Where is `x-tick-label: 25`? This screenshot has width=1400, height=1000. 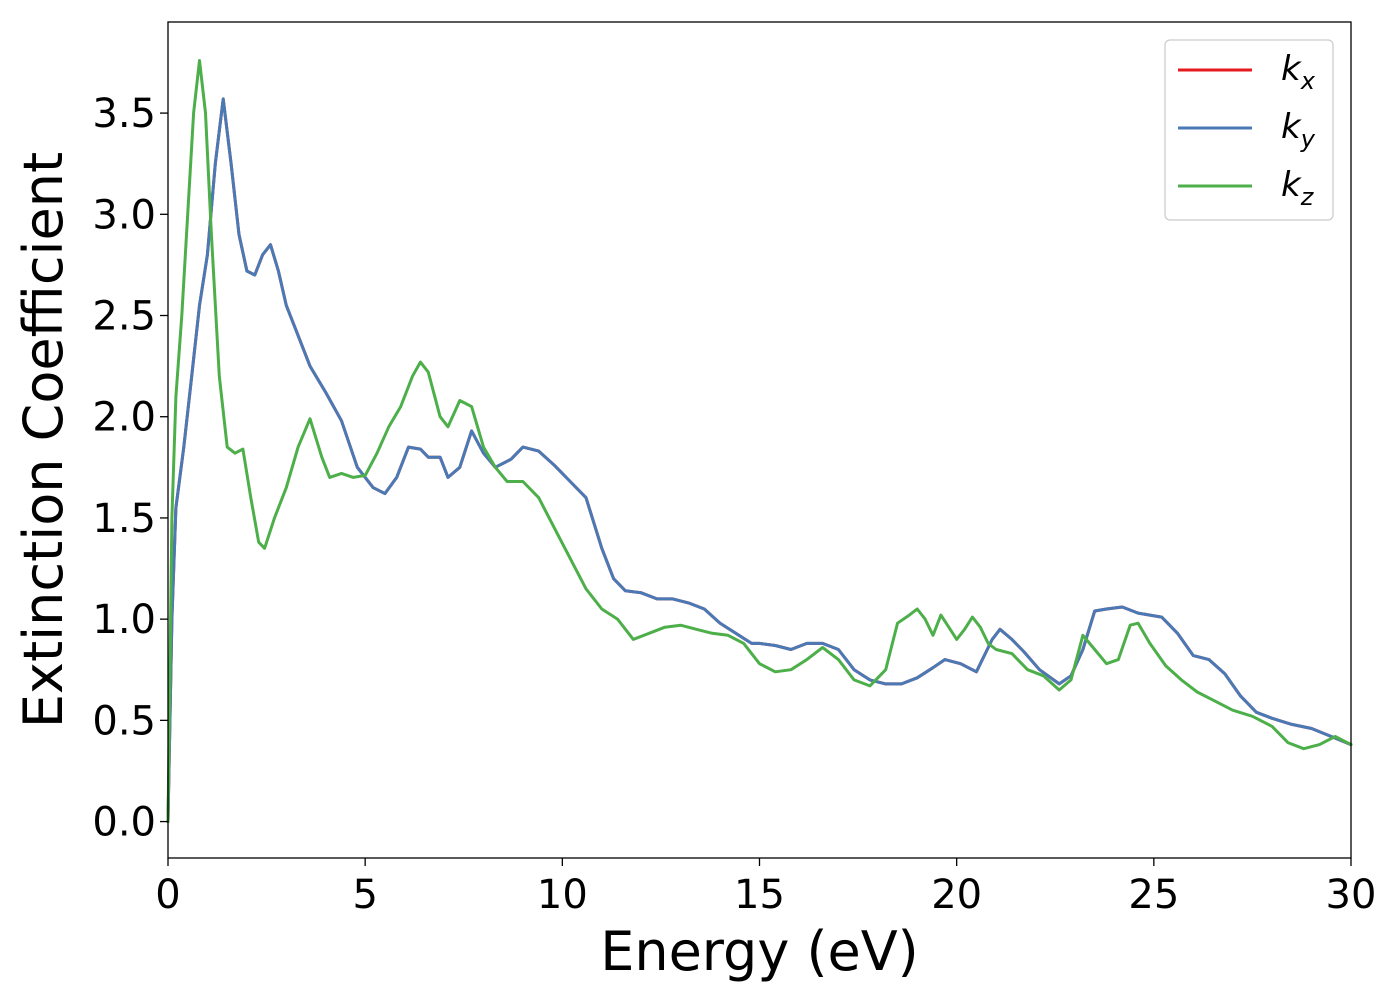 x-tick-label: 25 is located at coordinates (1153, 895).